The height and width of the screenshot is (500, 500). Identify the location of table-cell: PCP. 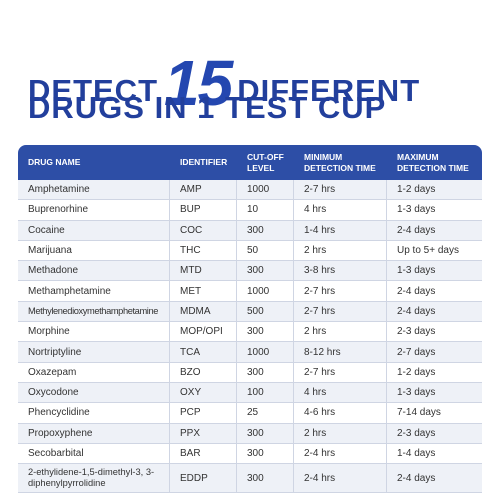
(203, 413).